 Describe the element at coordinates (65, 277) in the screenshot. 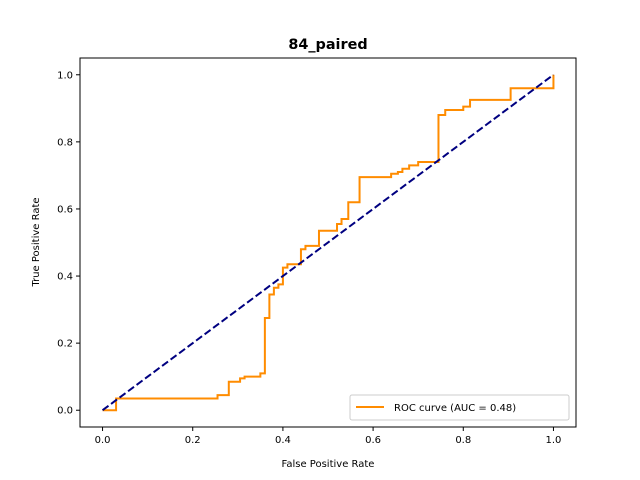

I see `y-tick-label: 0.4` at that location.